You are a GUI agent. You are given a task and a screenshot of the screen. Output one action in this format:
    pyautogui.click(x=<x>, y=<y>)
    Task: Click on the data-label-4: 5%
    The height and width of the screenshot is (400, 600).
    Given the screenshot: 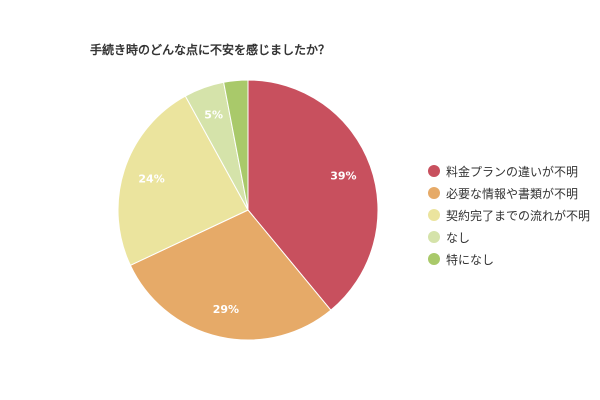 What is the action you would take?
    pyautogui.click(x=213, y=115)
    